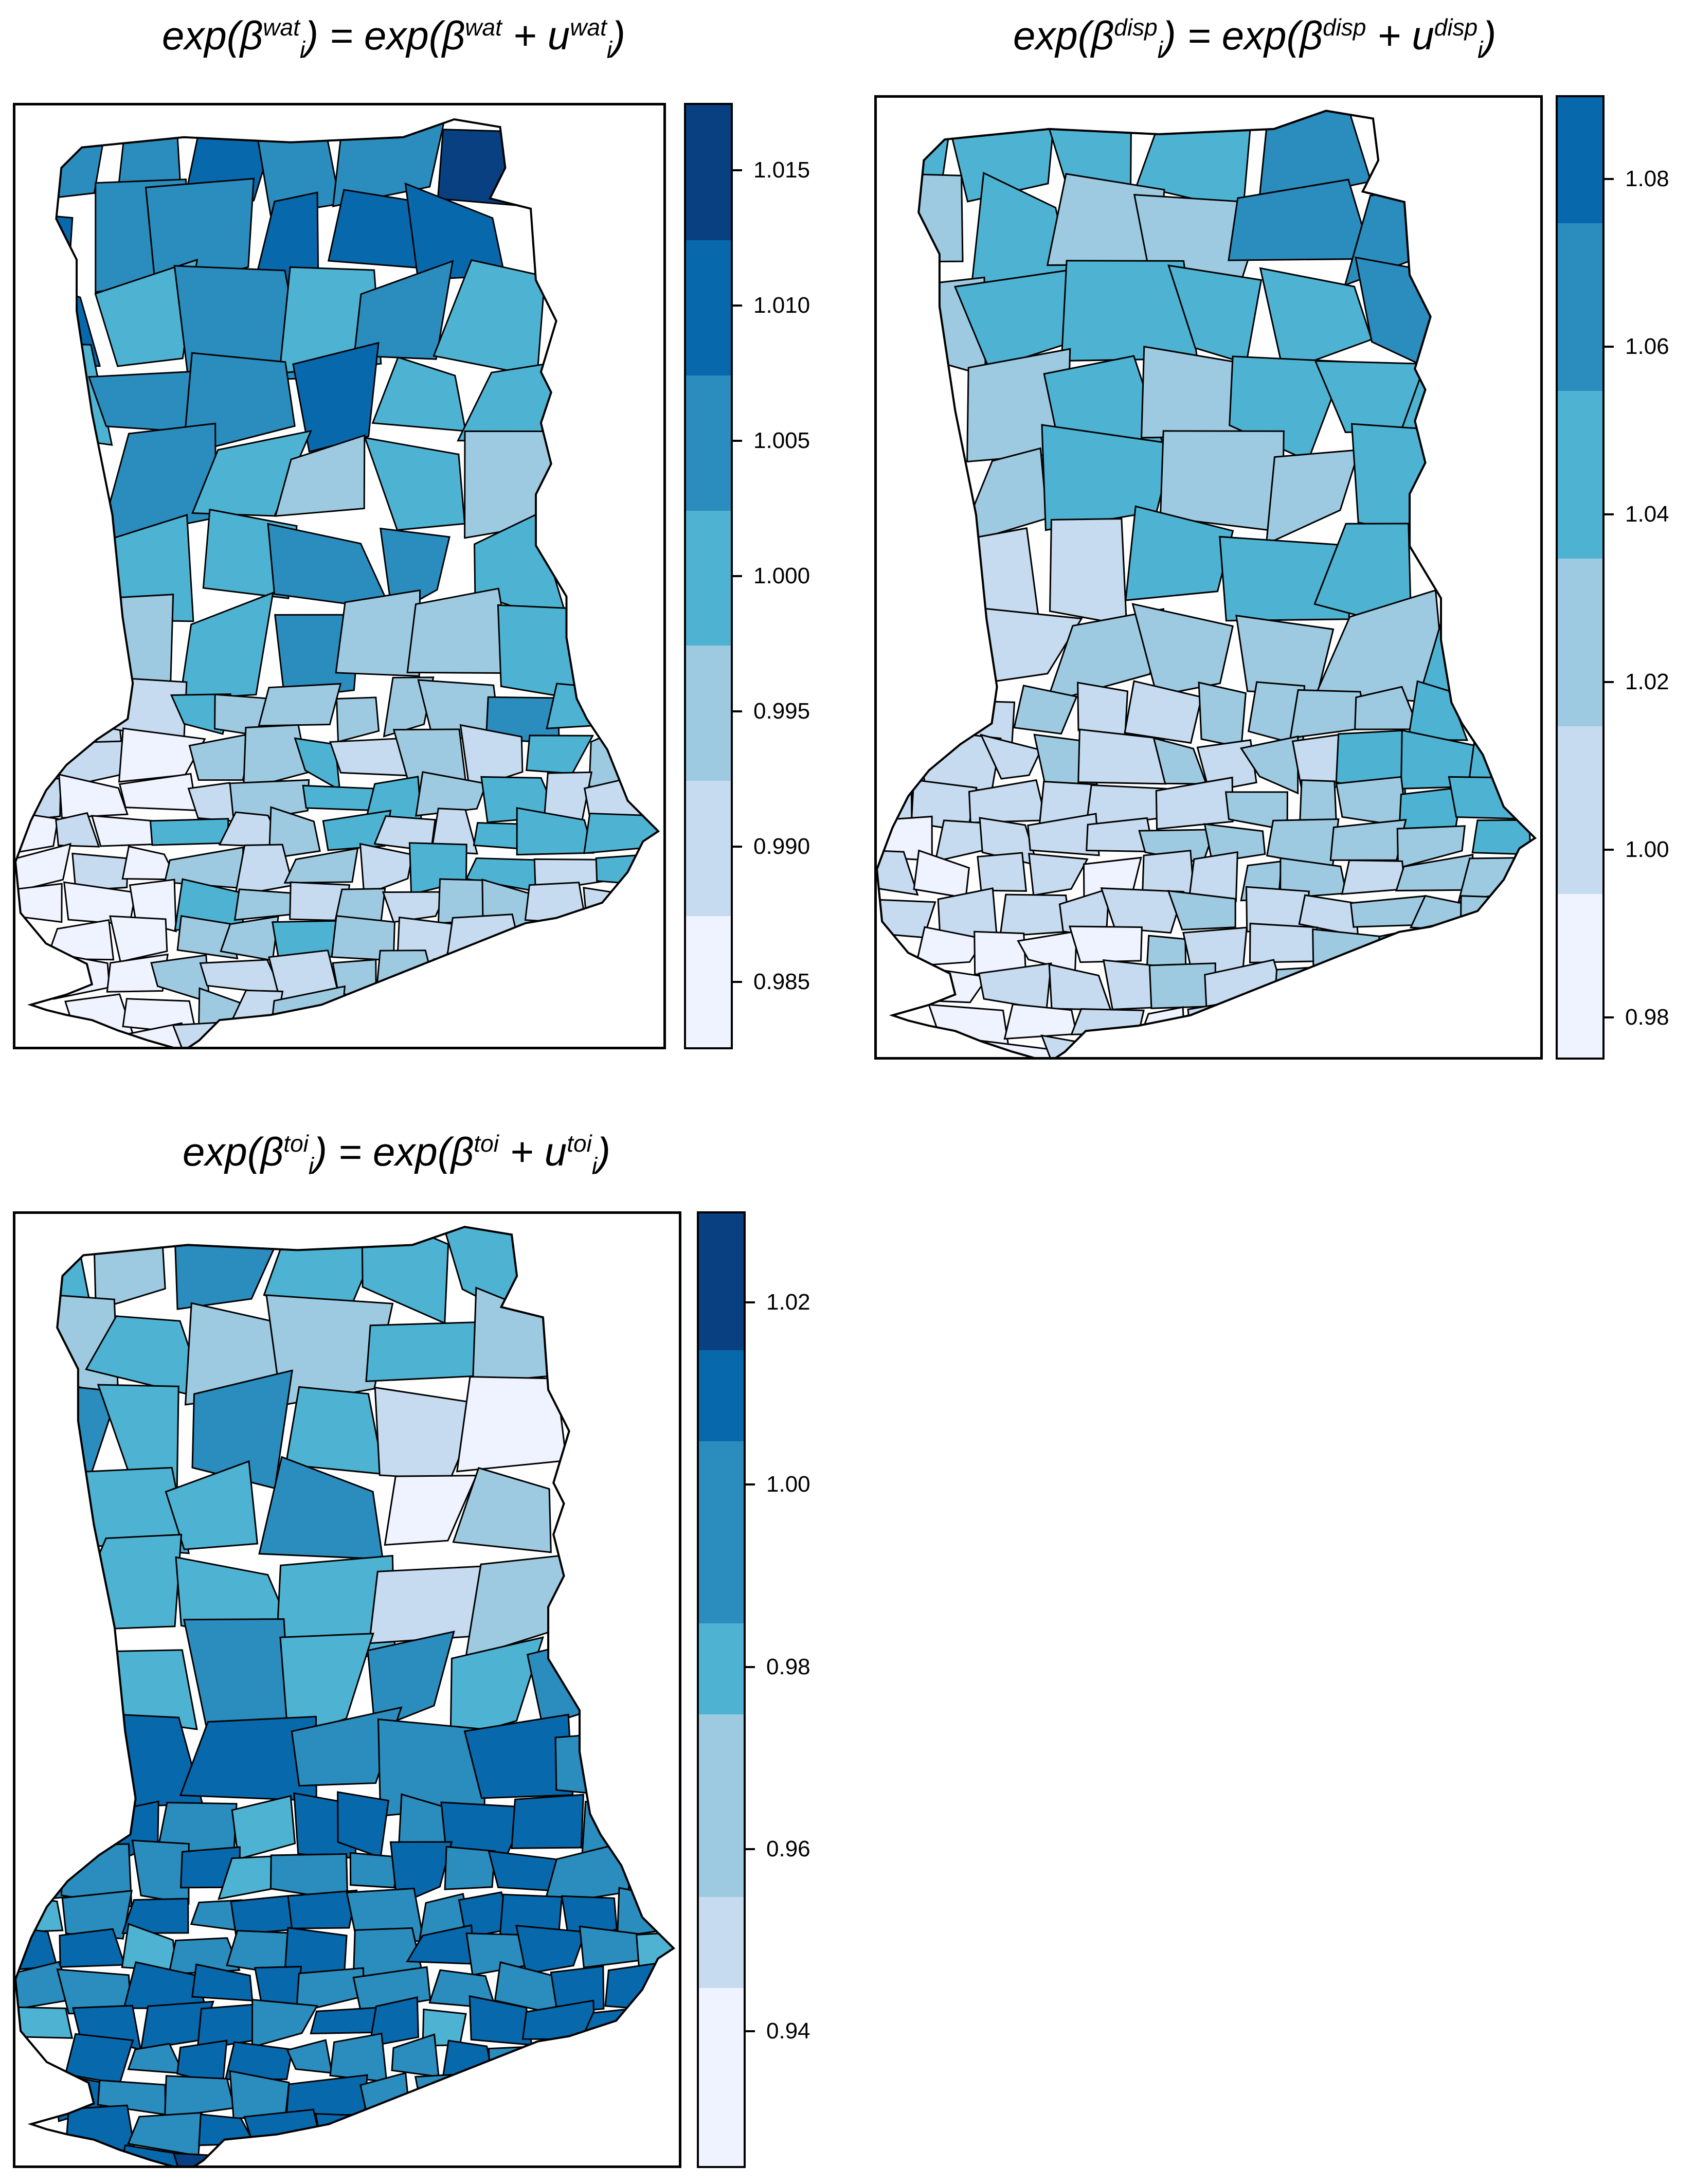 The width and height of the screenshot is (1694, 2184). What do you see at coordinates (788, 2031) in the screenshot?
I see `legend-tick-label: 0.94` at bounding box center [788, 2031].